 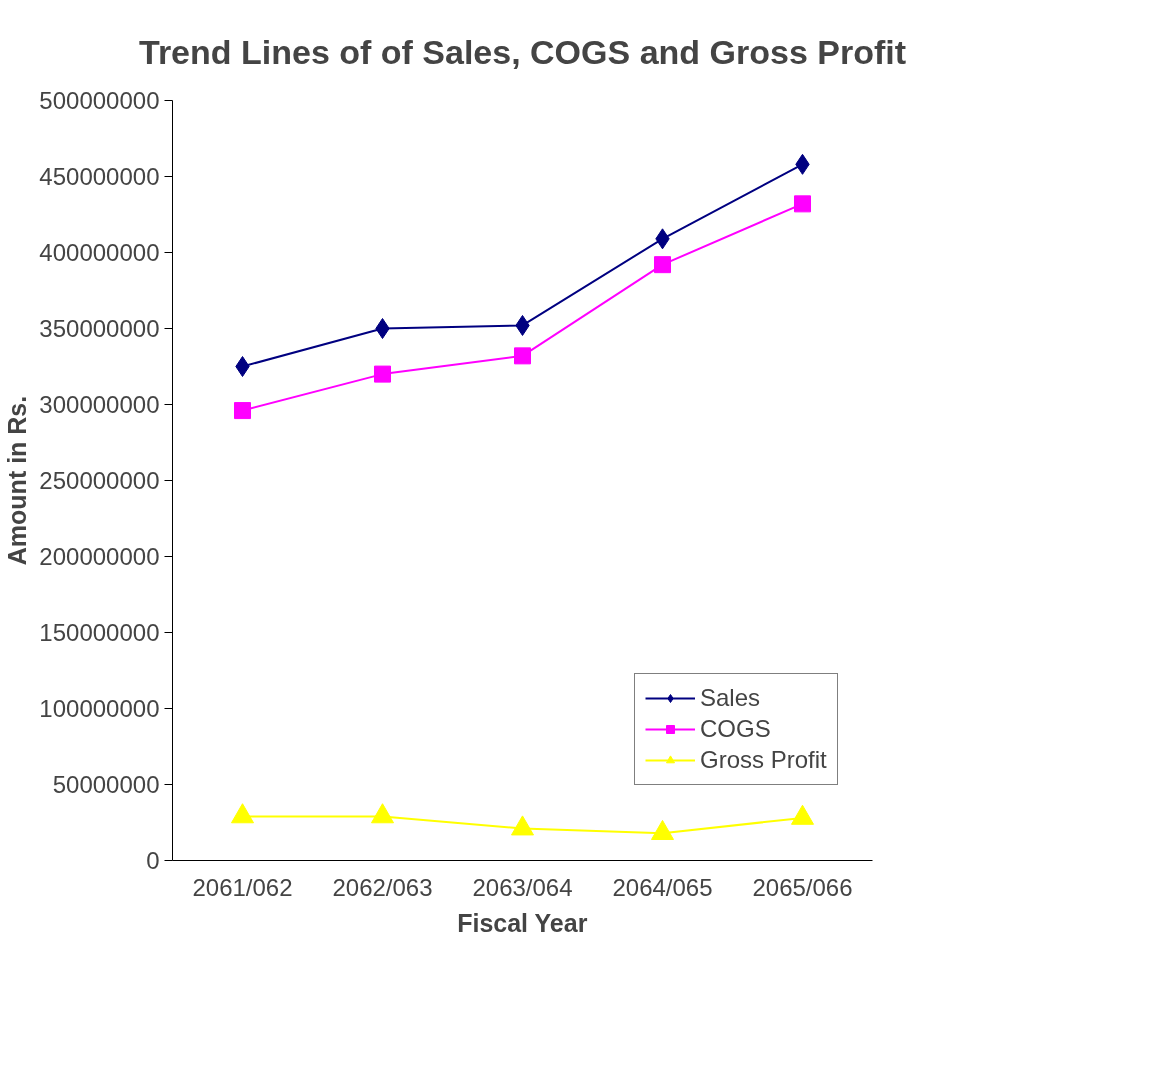 I want to click on legend-label: Sales, so click(x=730, y=698).